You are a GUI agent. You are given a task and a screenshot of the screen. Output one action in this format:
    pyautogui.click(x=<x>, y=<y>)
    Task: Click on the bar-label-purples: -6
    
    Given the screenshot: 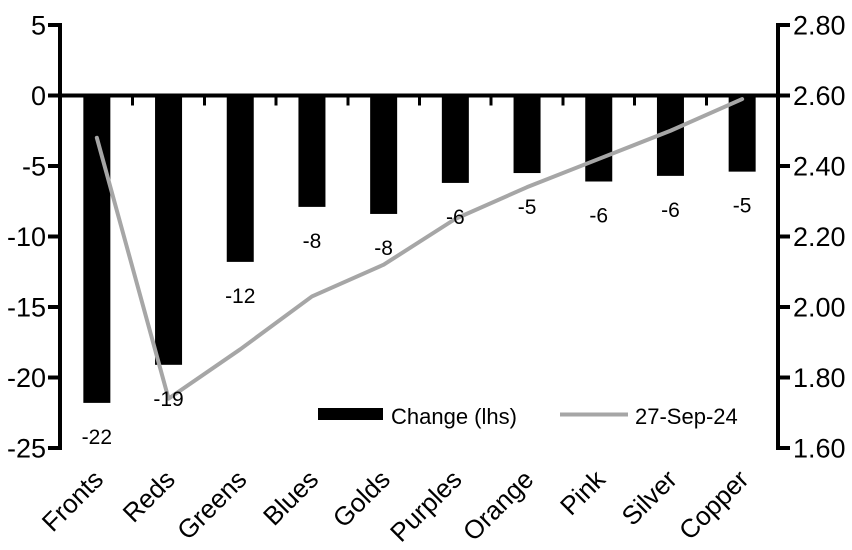 What is the action you would take?
    pyautogui.click(x=455, y=217)
    